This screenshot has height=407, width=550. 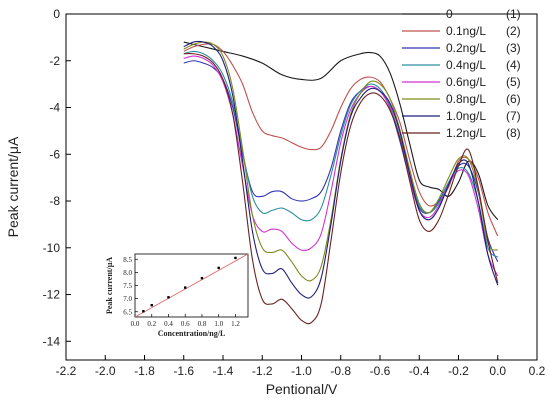 What do you see at coordinates (54, 201) in the screenshot?
I see `y-tick-label: -8` at bounding box center [54, 201].